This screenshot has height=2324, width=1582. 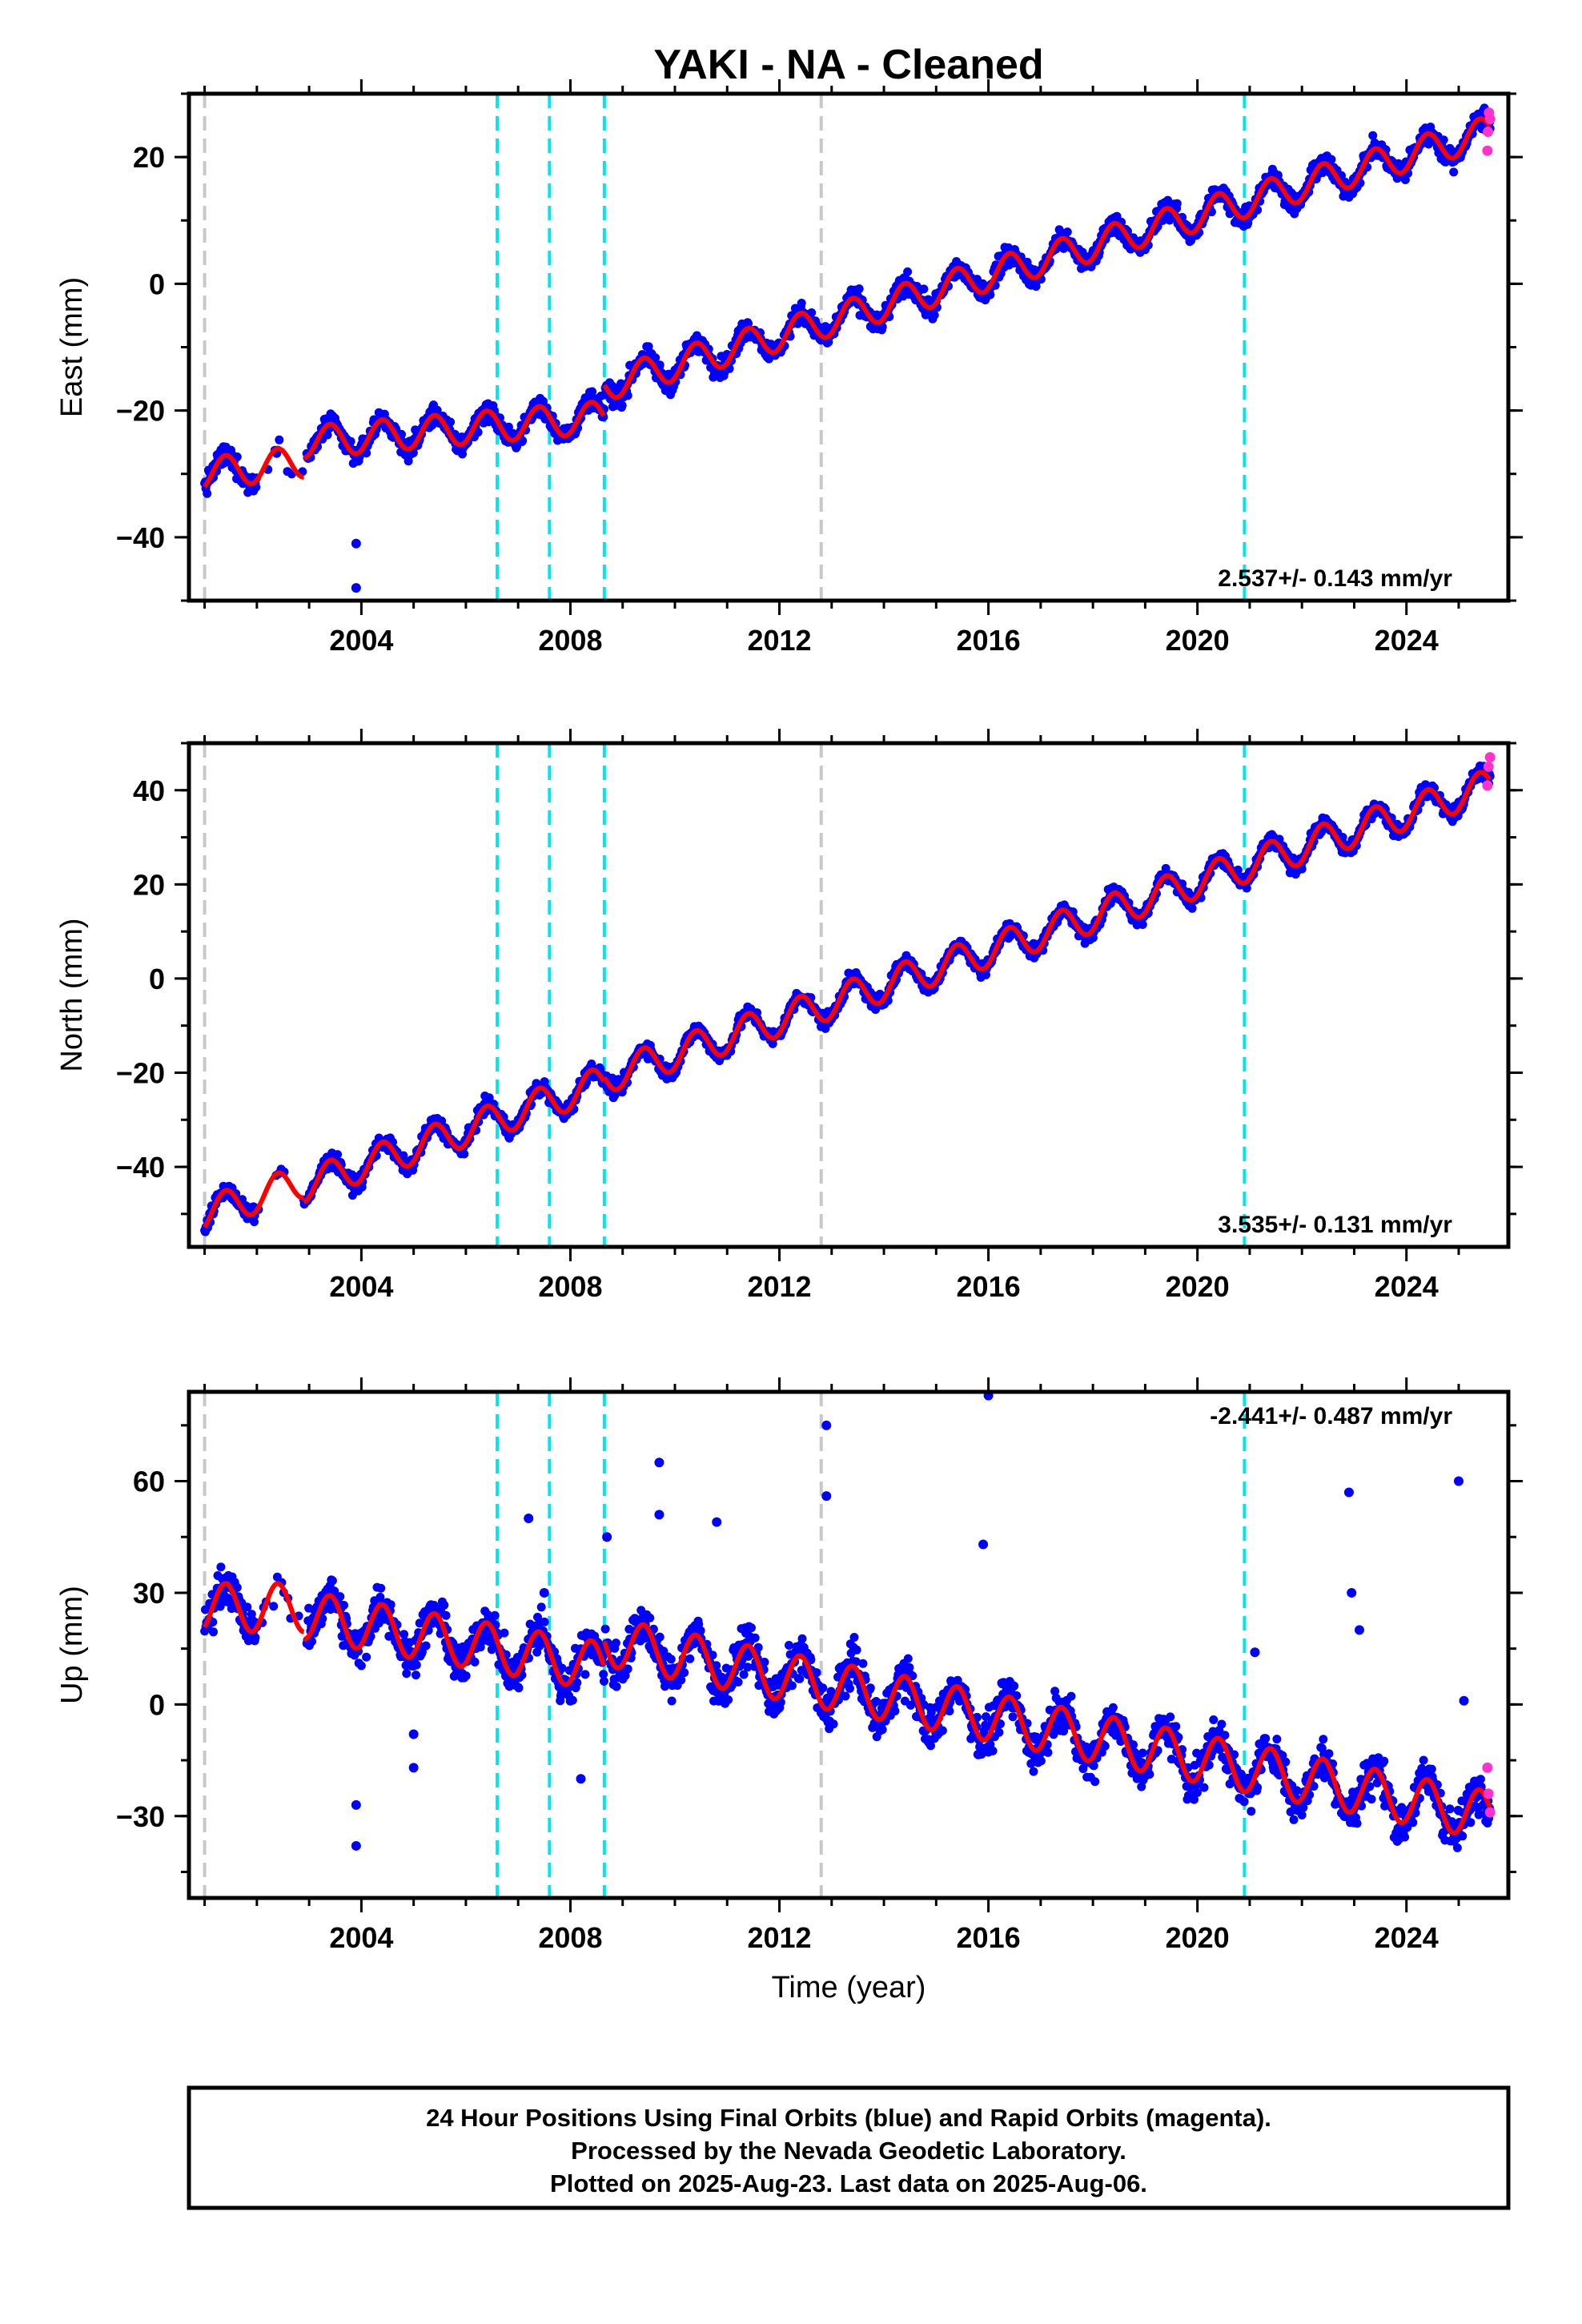 I want to click on y-tick-label: −20, so click(x=140, y=1072).